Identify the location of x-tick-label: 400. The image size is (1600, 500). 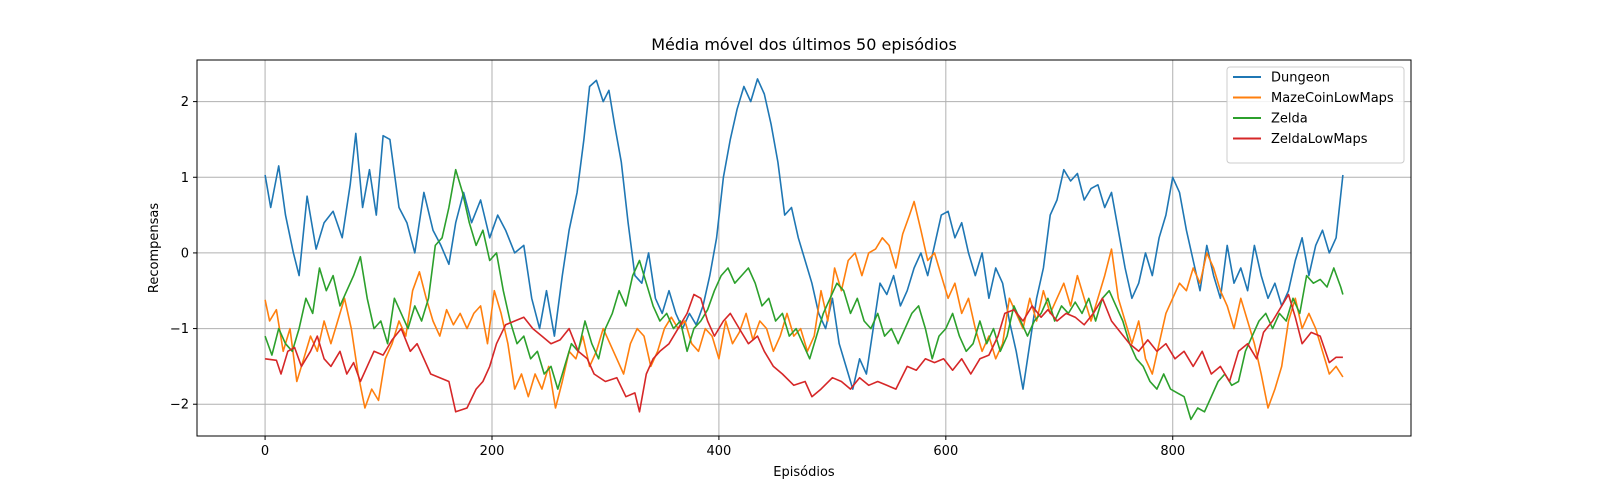
(718, 451).